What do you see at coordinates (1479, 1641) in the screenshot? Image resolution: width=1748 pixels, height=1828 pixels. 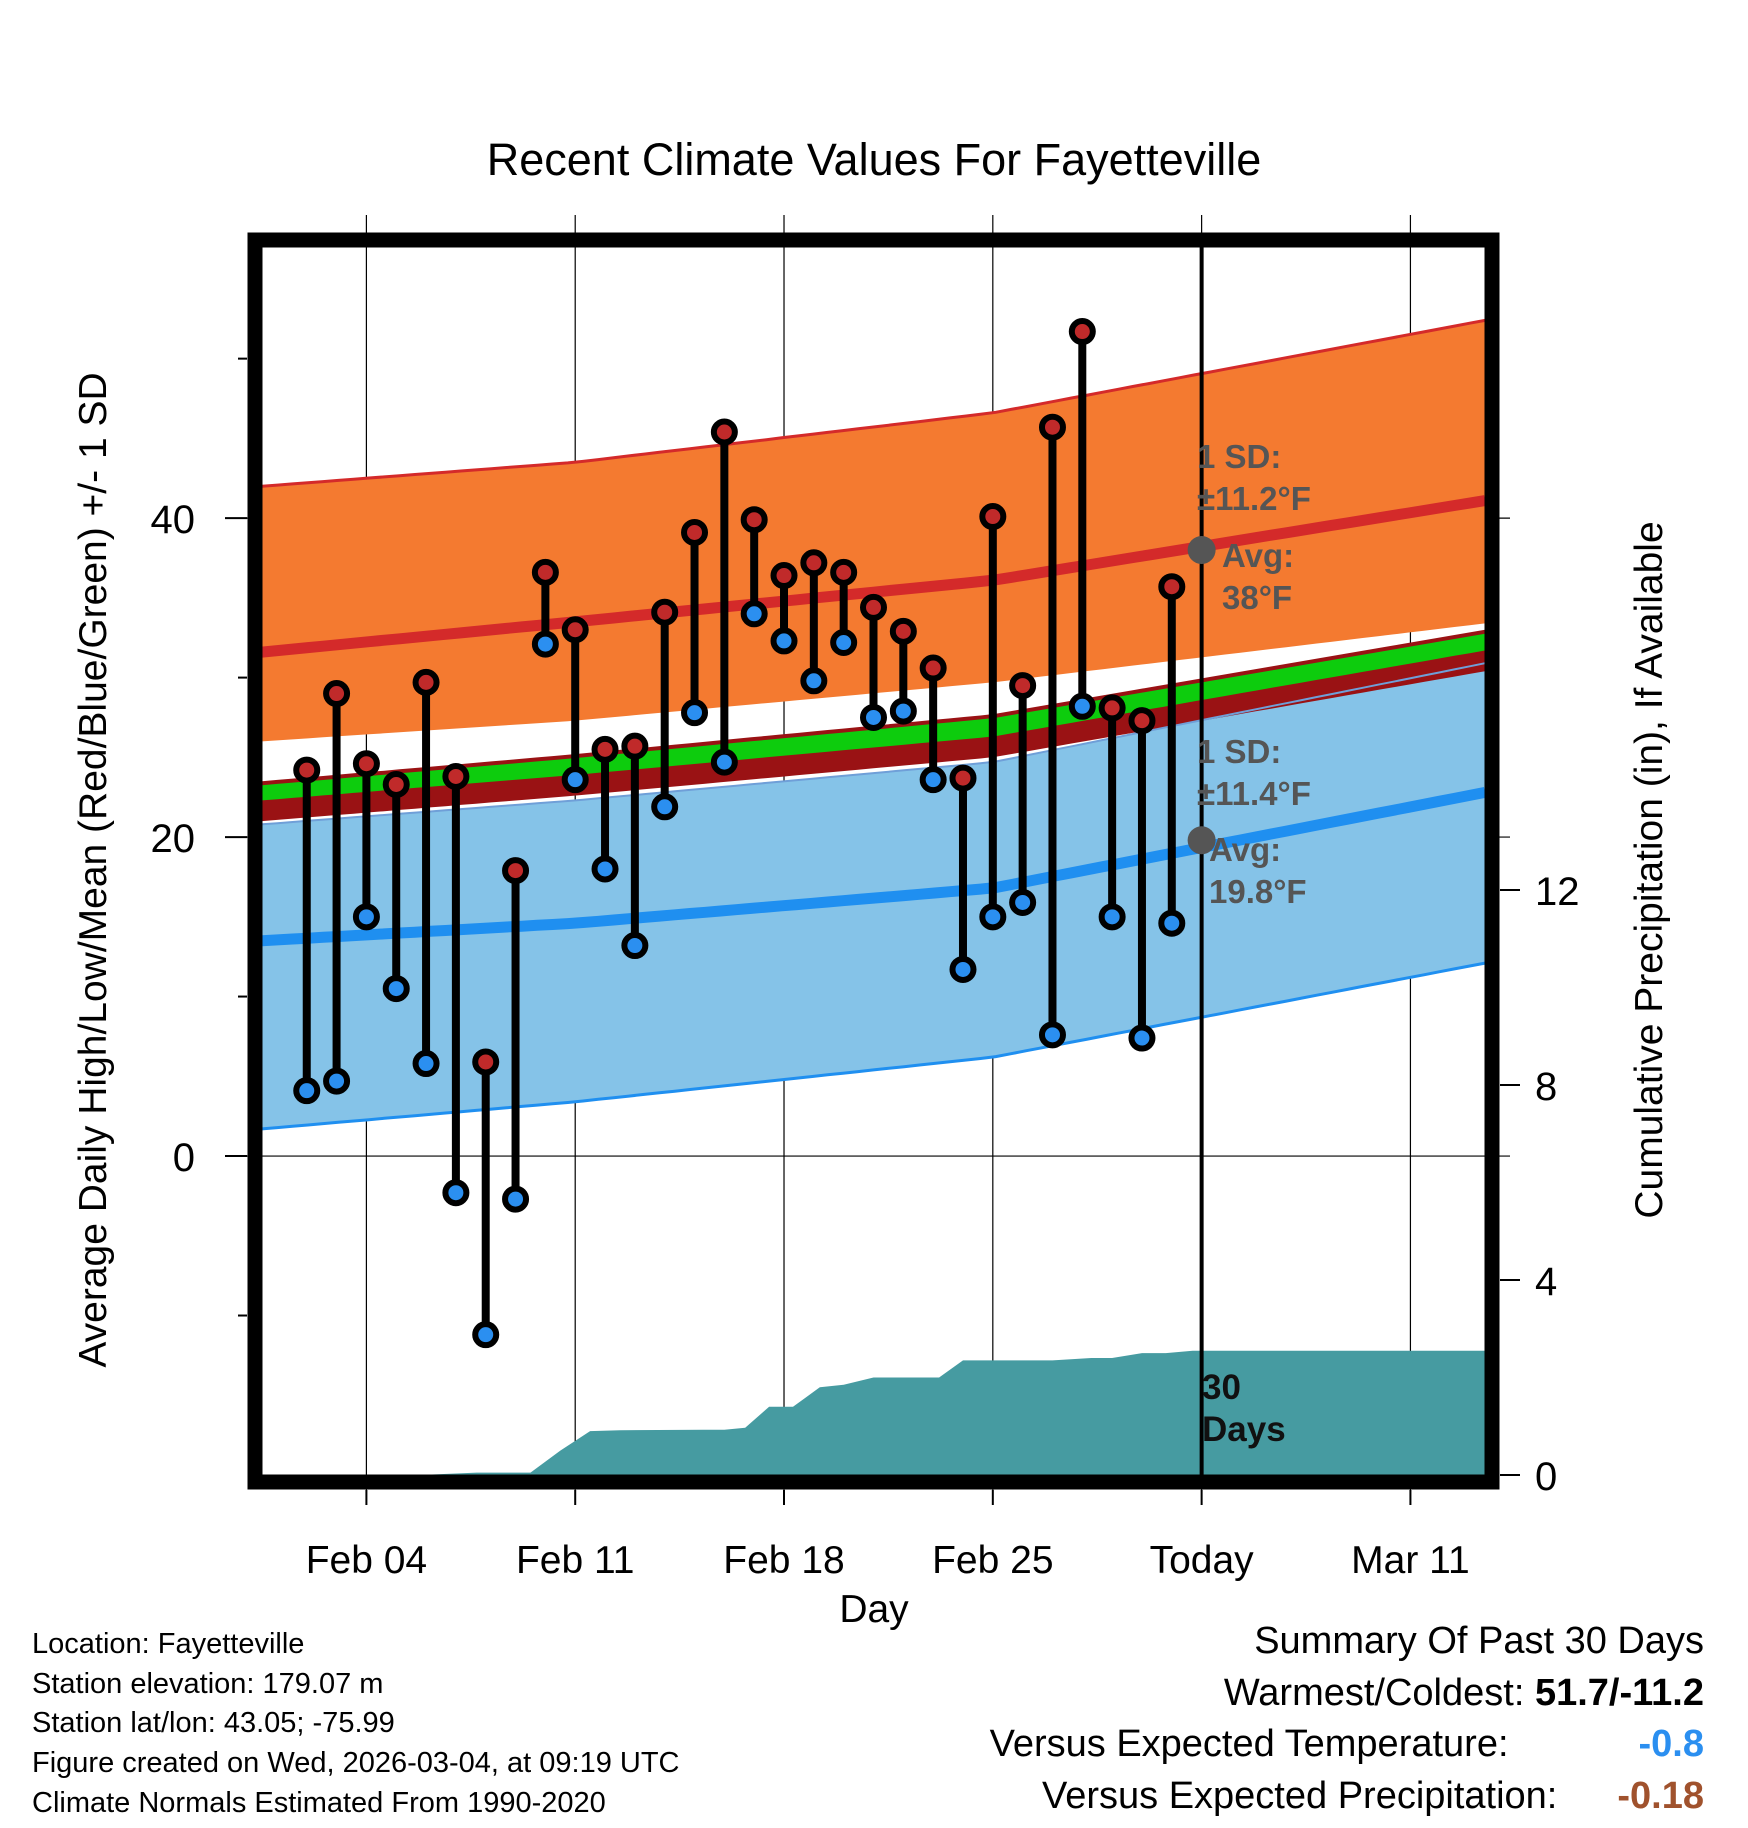 I see `summary-heading: Summary Of Past 30 Days` at bounding box center [1479, 1641].